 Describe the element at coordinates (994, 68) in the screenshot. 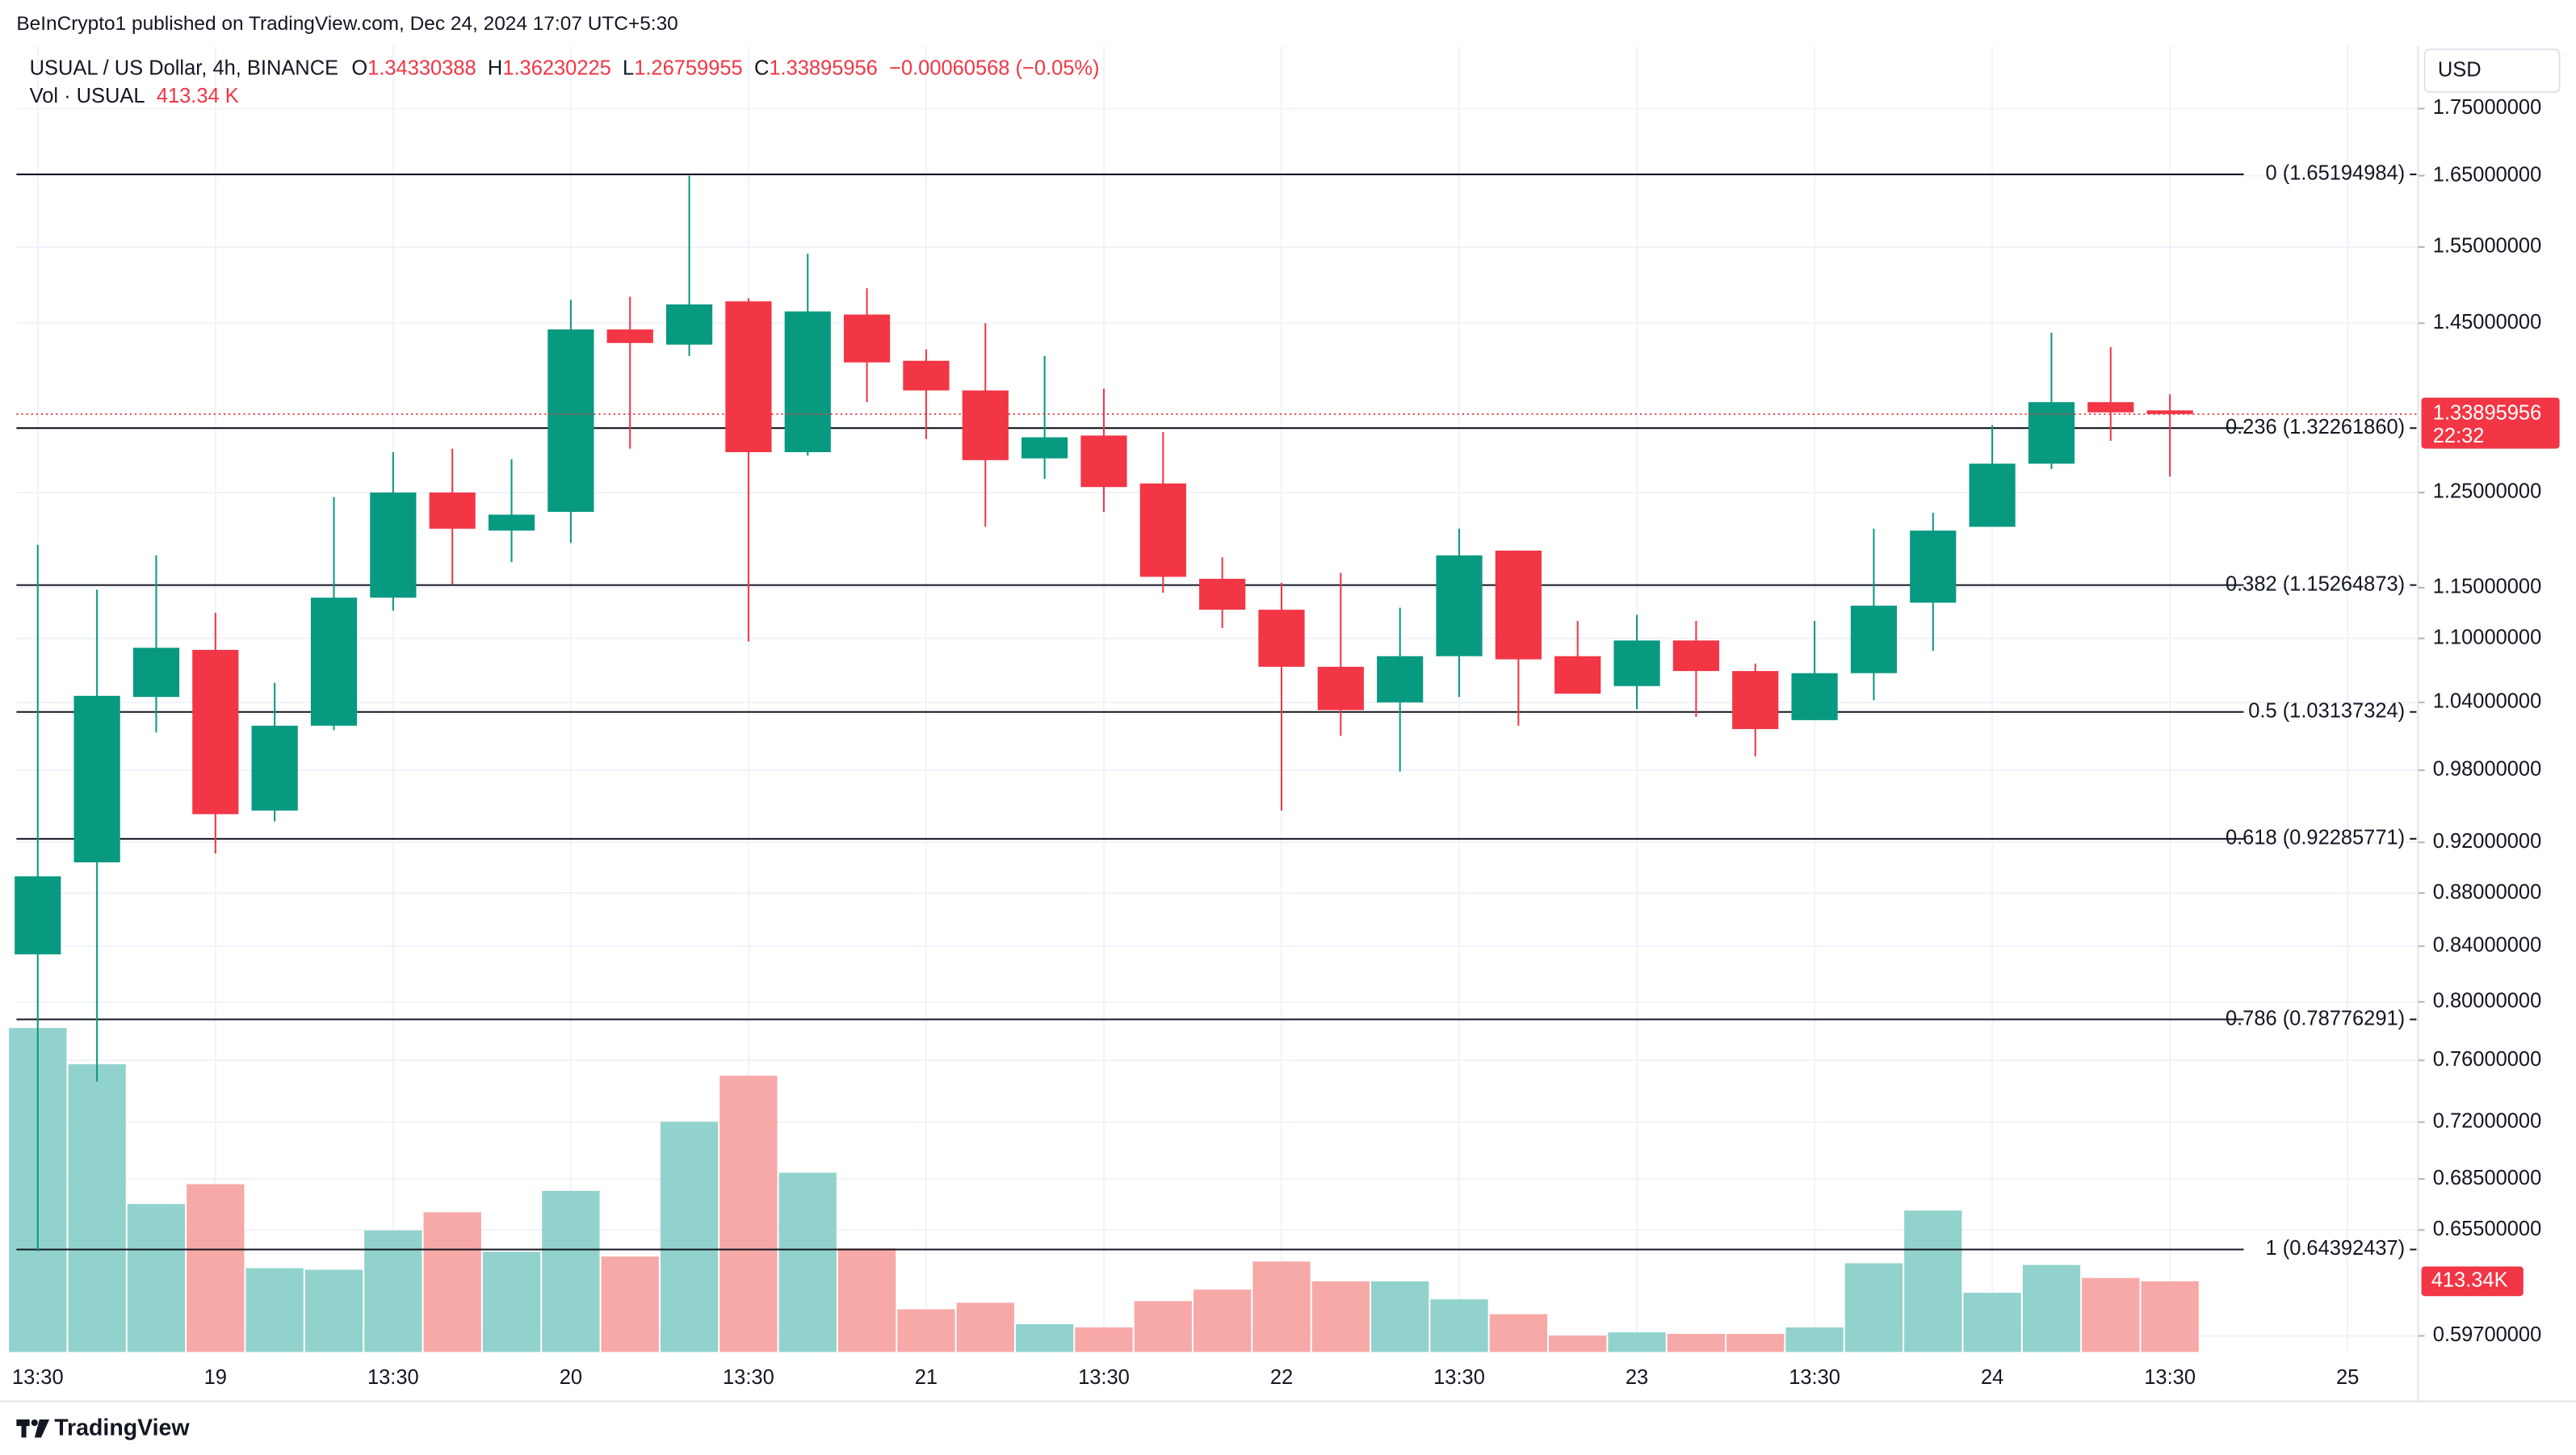

I see `change: −0.00060568 (−0.05%)` at that location.